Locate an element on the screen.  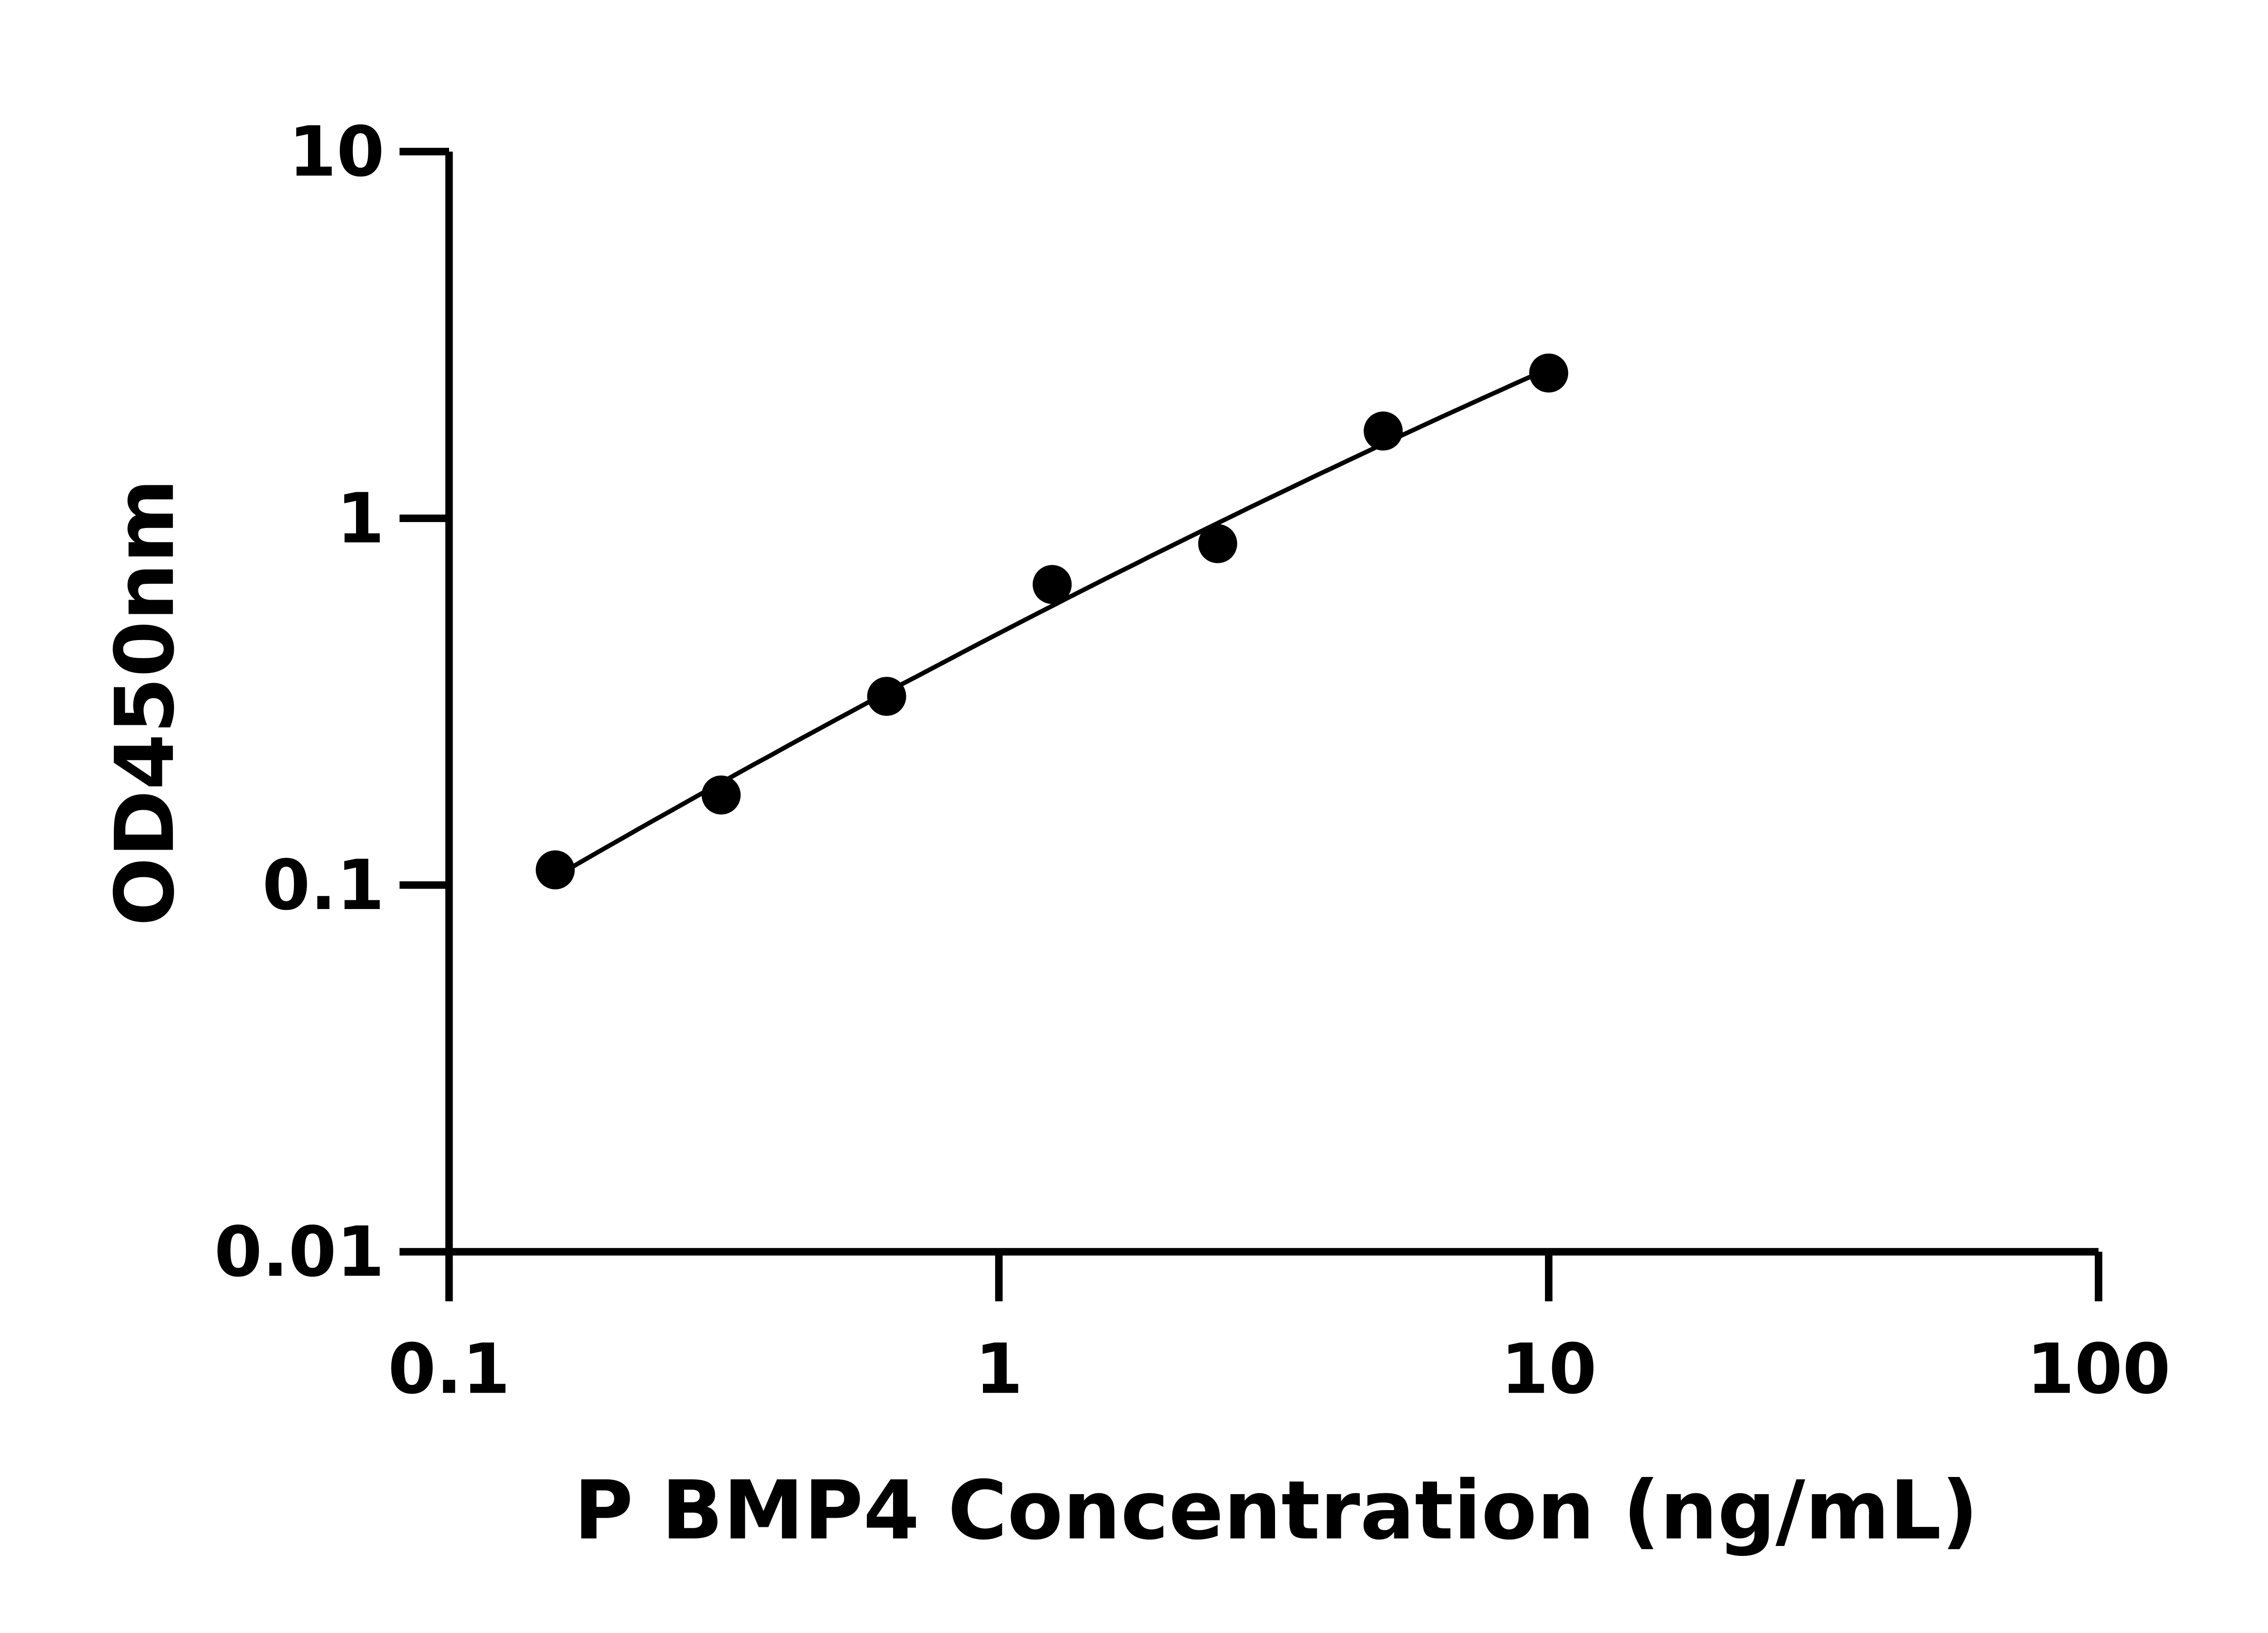
x-tick-label: 1 is located at coordinates (999, 1369).